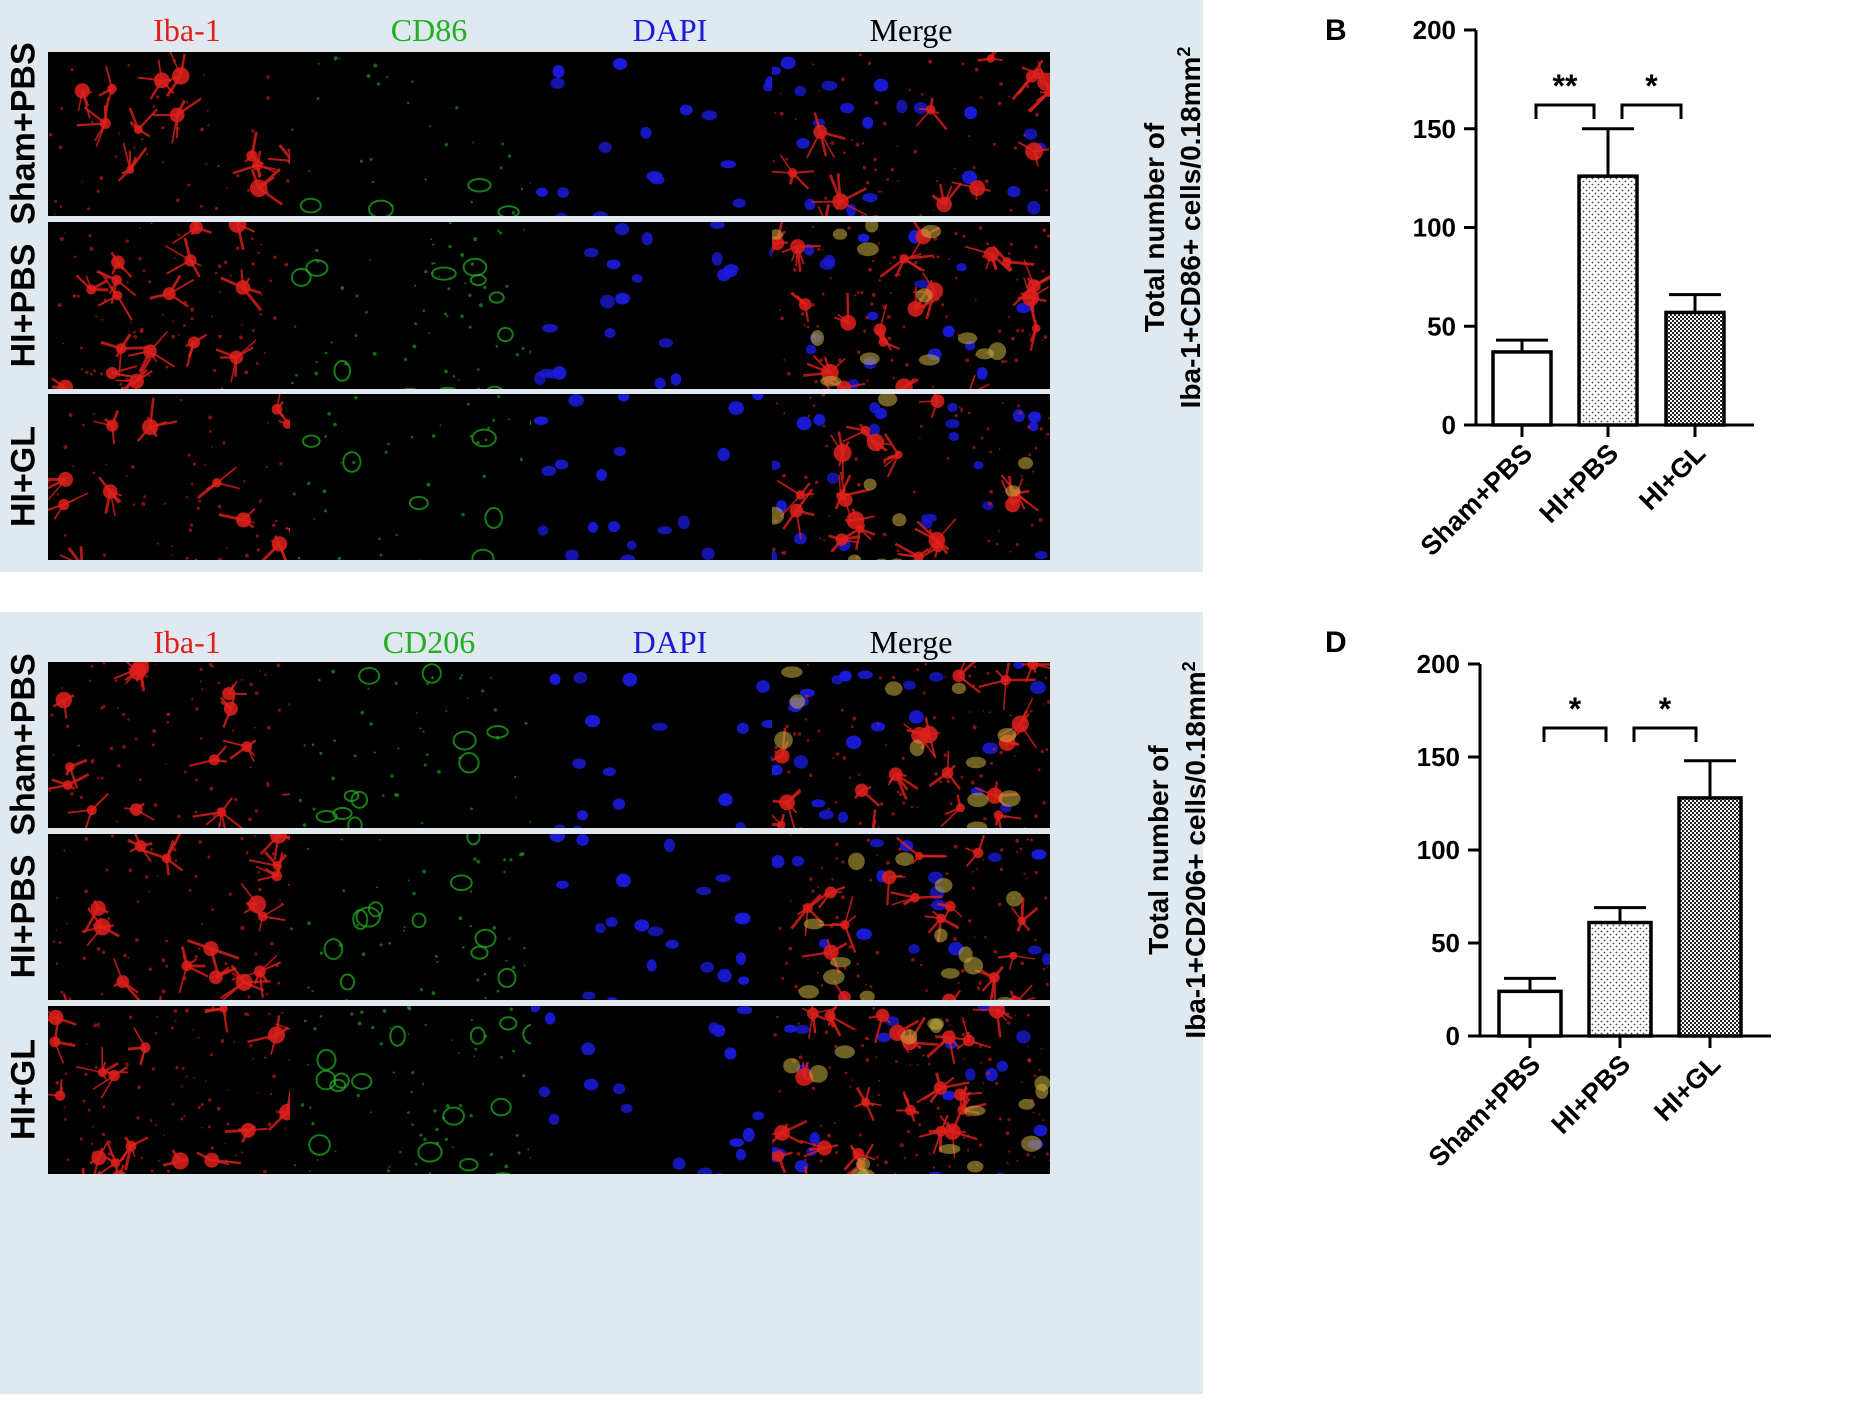 The width and height of the screenshot is (1850, 1407). What do you see at coordinates (1195, 849) in the screenshot?
I see `y-axis-label-line2: Iba-1+CD206+ cells/0.18mm2` at bounding box center [1195, 849].